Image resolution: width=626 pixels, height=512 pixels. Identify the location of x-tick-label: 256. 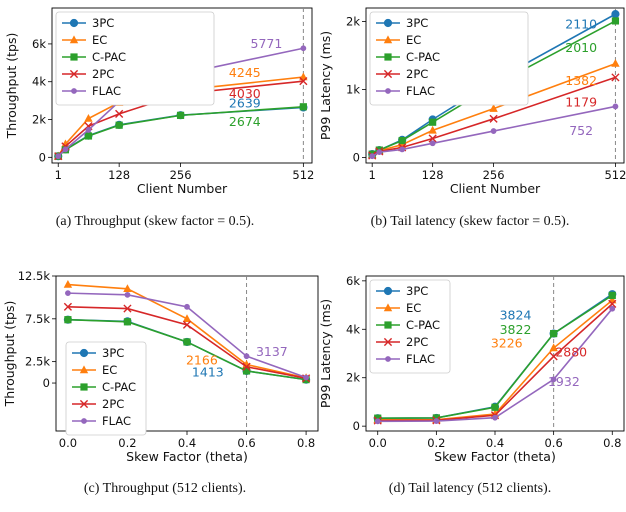
(494, 175).